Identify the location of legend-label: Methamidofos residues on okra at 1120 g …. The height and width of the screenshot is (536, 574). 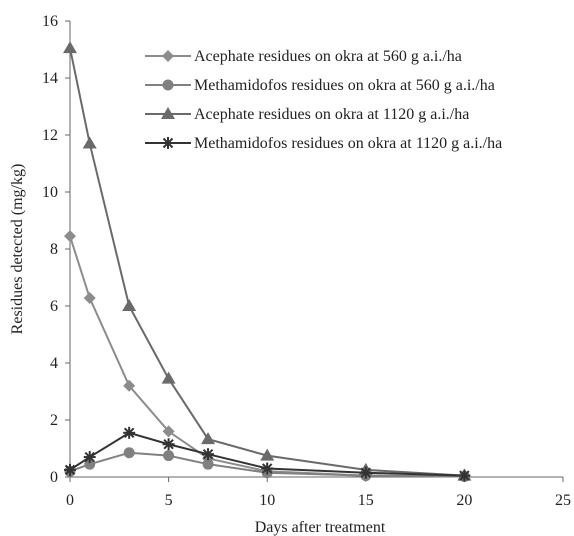
(348, 143).